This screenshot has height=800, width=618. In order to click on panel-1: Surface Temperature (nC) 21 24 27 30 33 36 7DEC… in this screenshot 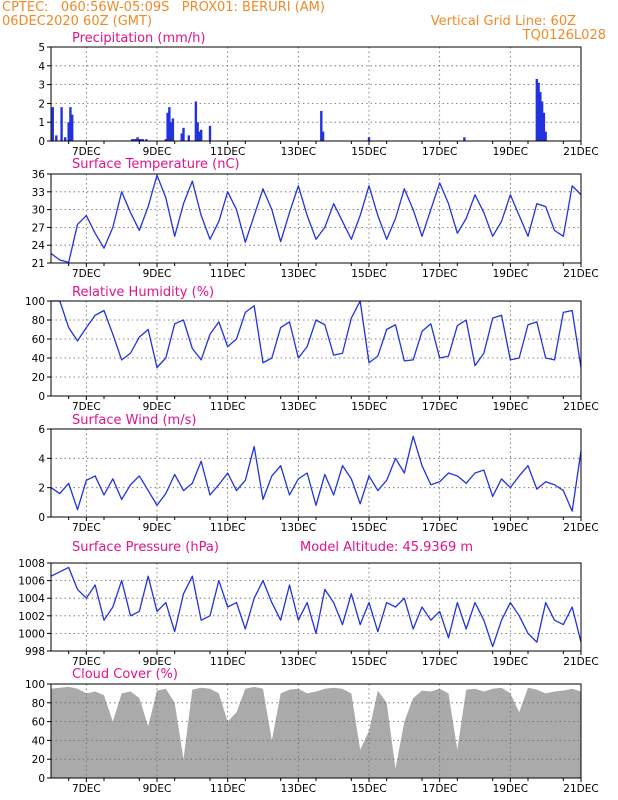, I will do `click(315, 218)`.